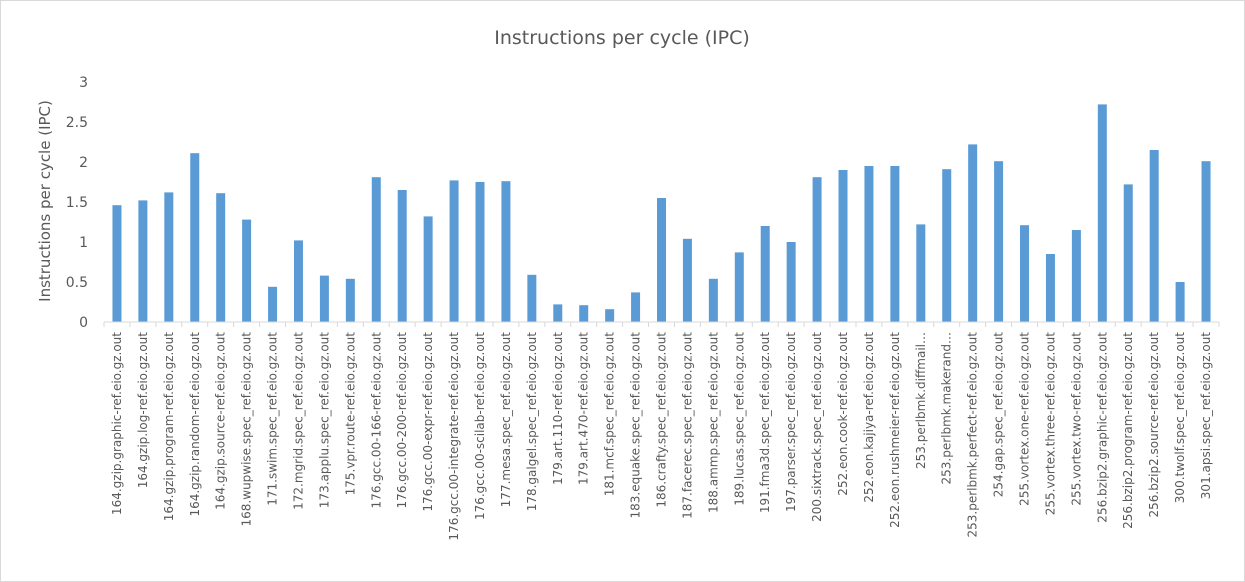 The width and height of the screenshot is (1245, 582). What do you see at coordinates (169, 427) in the screenshot?
I see `x-category-label: 164.gzip.program-ref.eio.gz.out` at bounding box center [169, 427].